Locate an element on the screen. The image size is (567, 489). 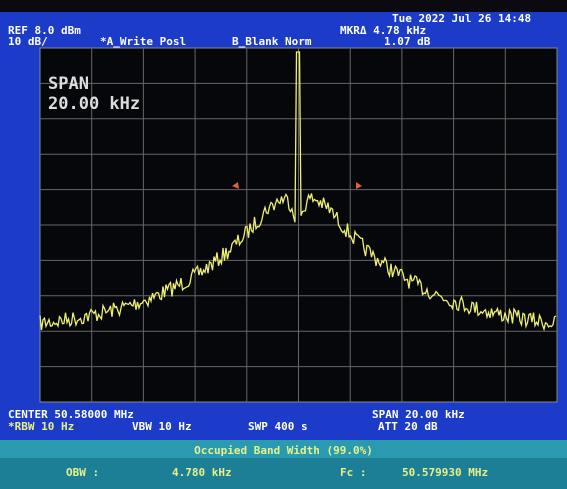
rbw: *RBW 10 Hz is located at coordinates (41, 426).